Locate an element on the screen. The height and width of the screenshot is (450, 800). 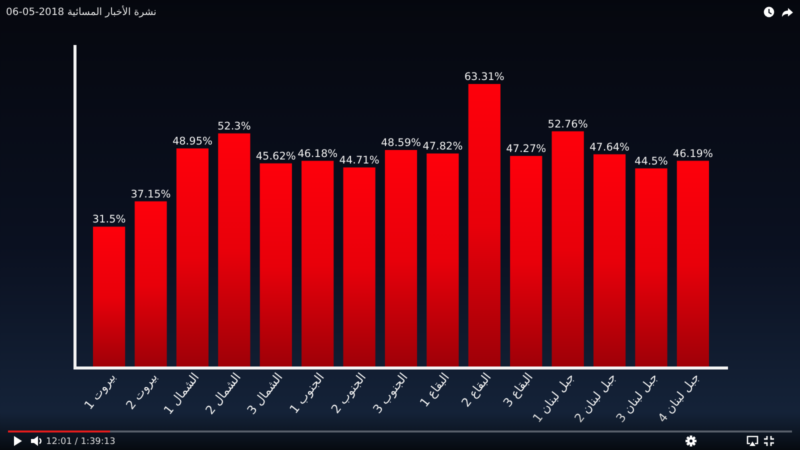
data-label: 48.95% is located at coordinates (192, 141).